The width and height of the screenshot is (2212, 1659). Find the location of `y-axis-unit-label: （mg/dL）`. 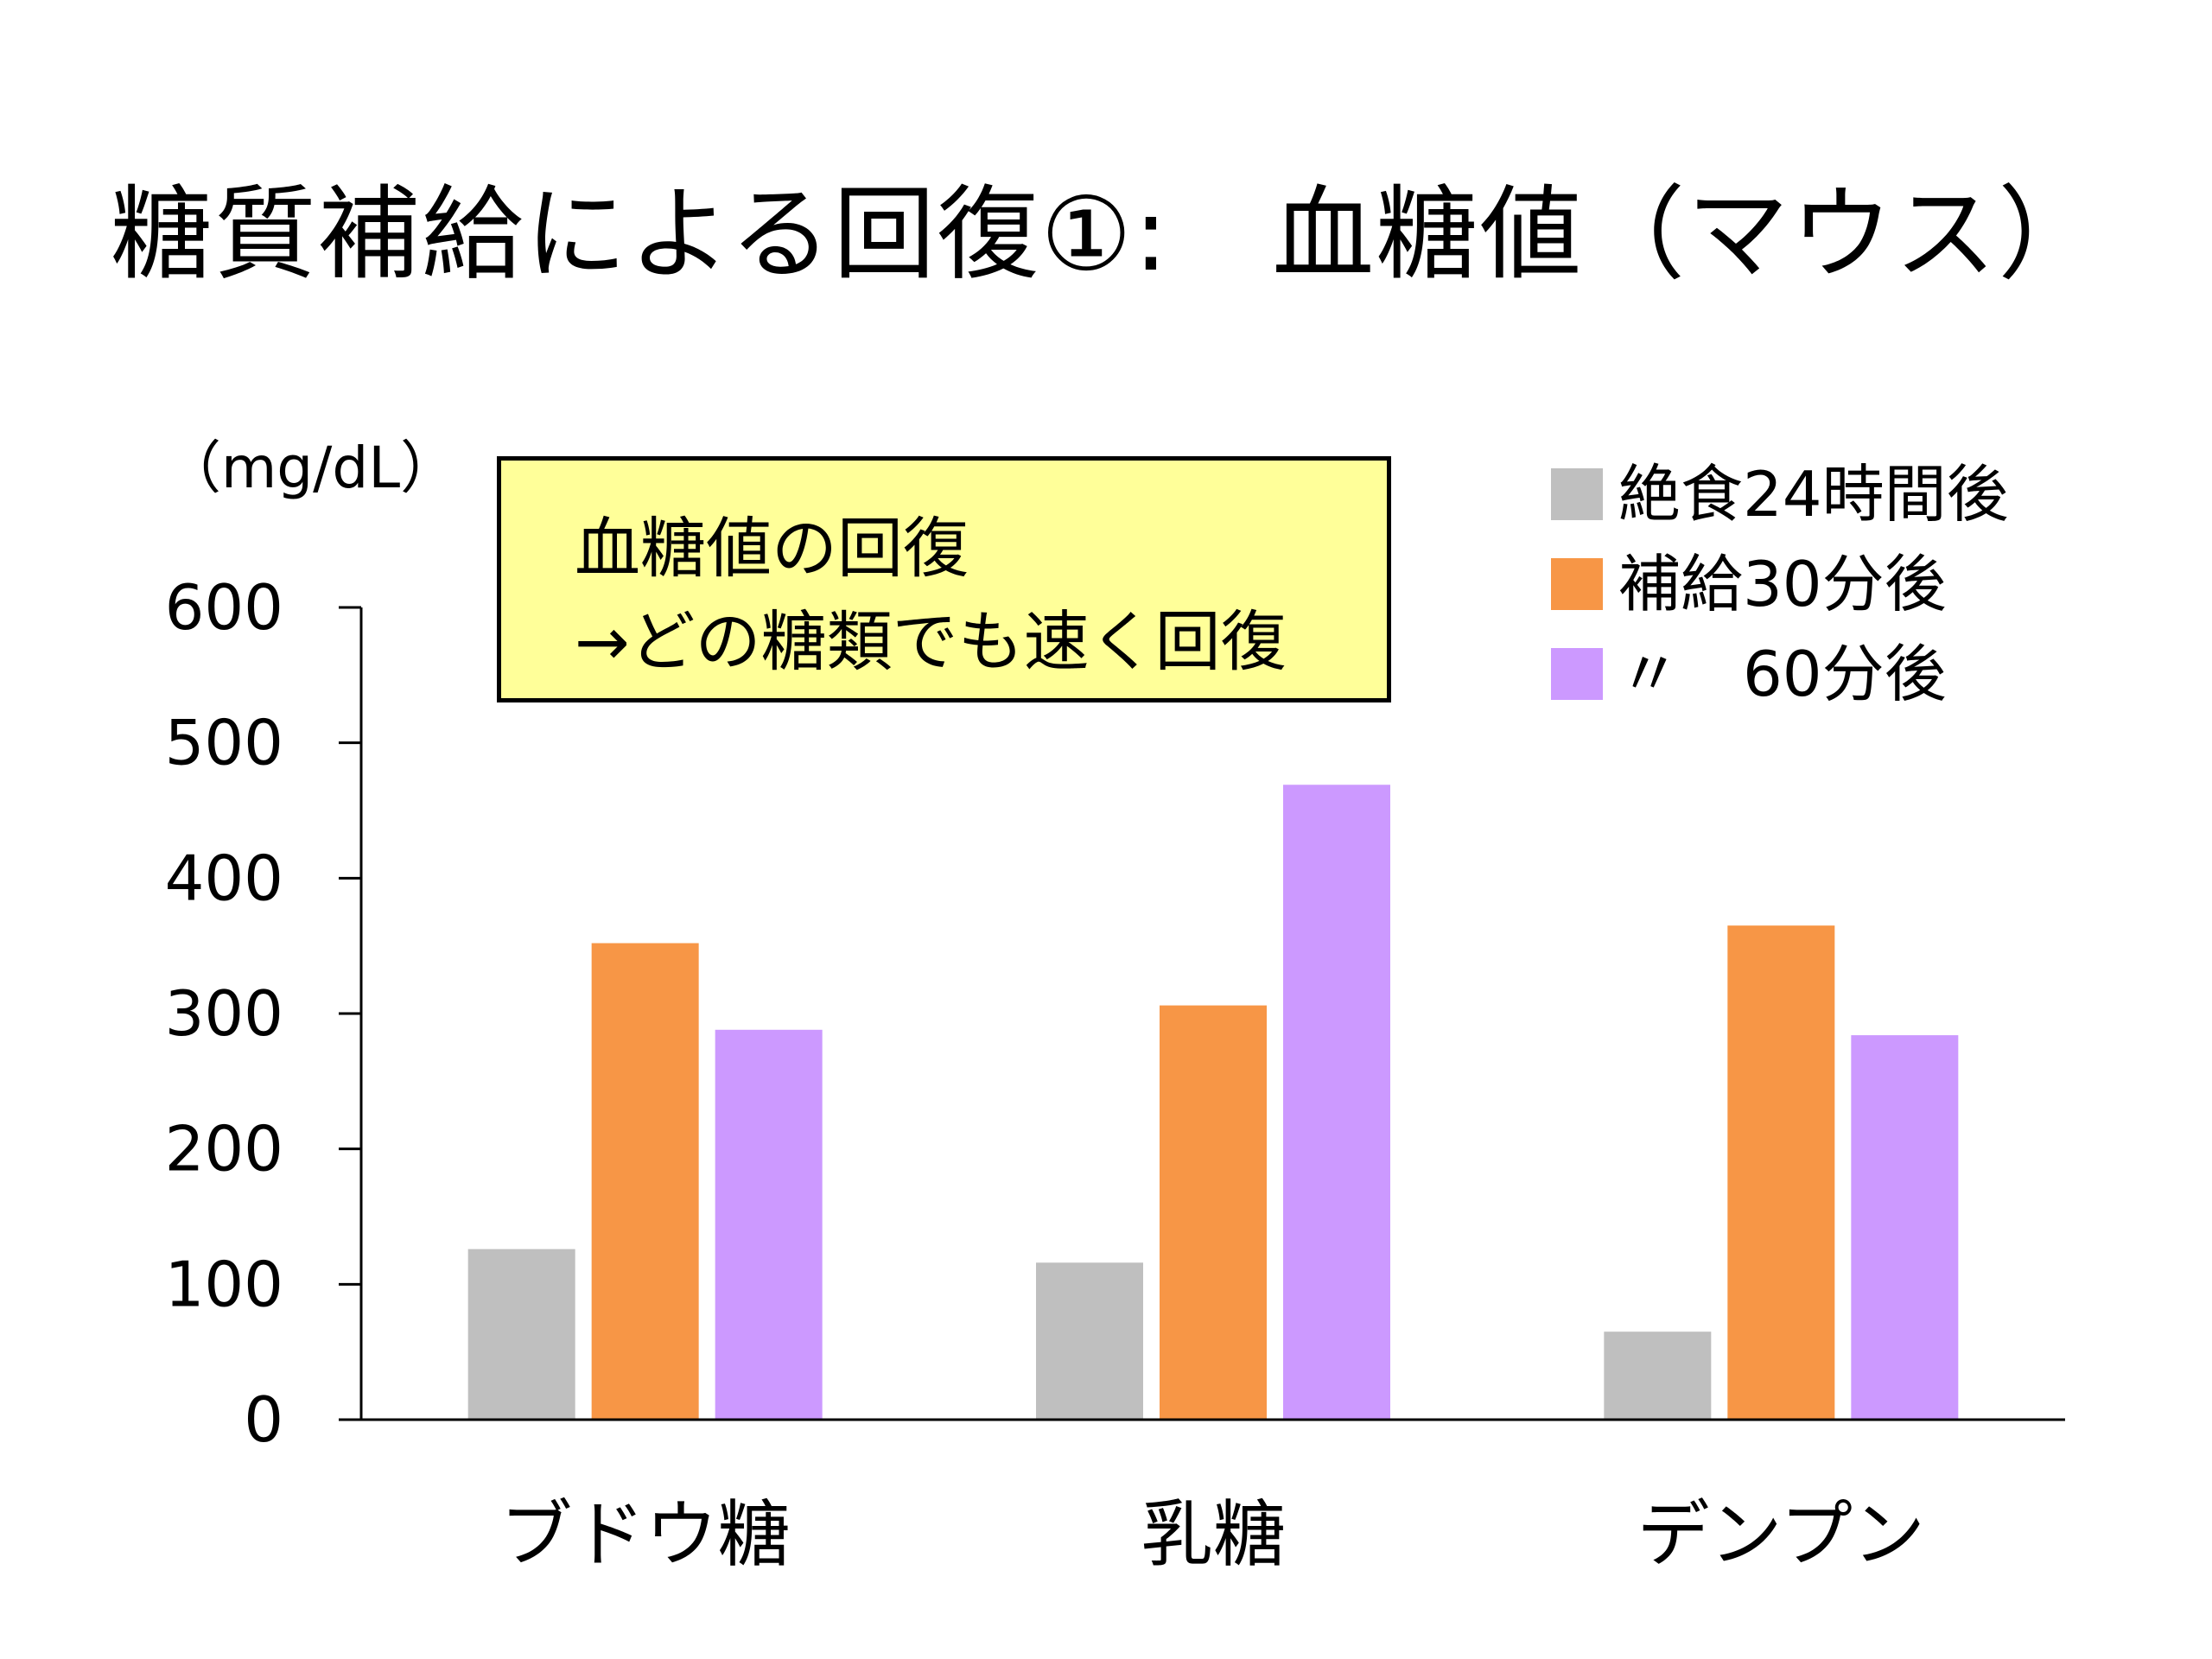

y-axis-unit-label: （mg/dL） is located at coordinates (311, 468).